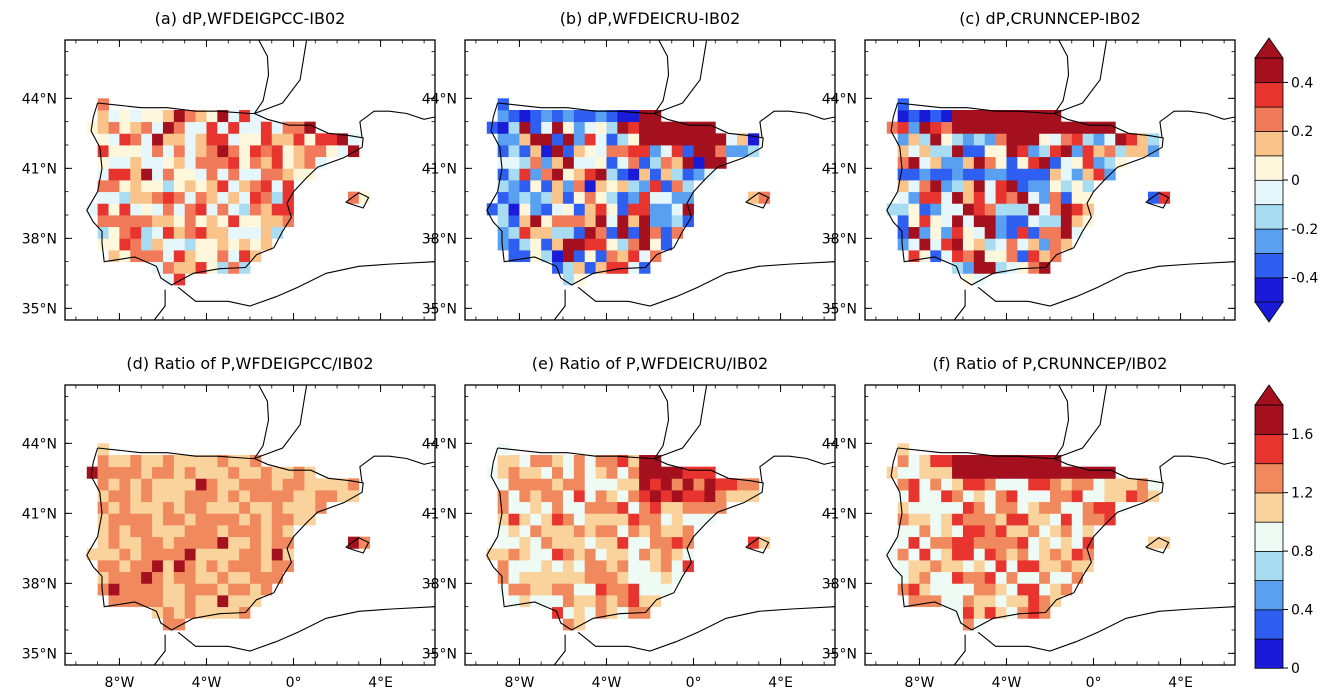 This screenshot has width=1320, height=700. Describe the element at coordinates (1269, 241) in the screenshot. I see `colorbar-swatch` at that location.